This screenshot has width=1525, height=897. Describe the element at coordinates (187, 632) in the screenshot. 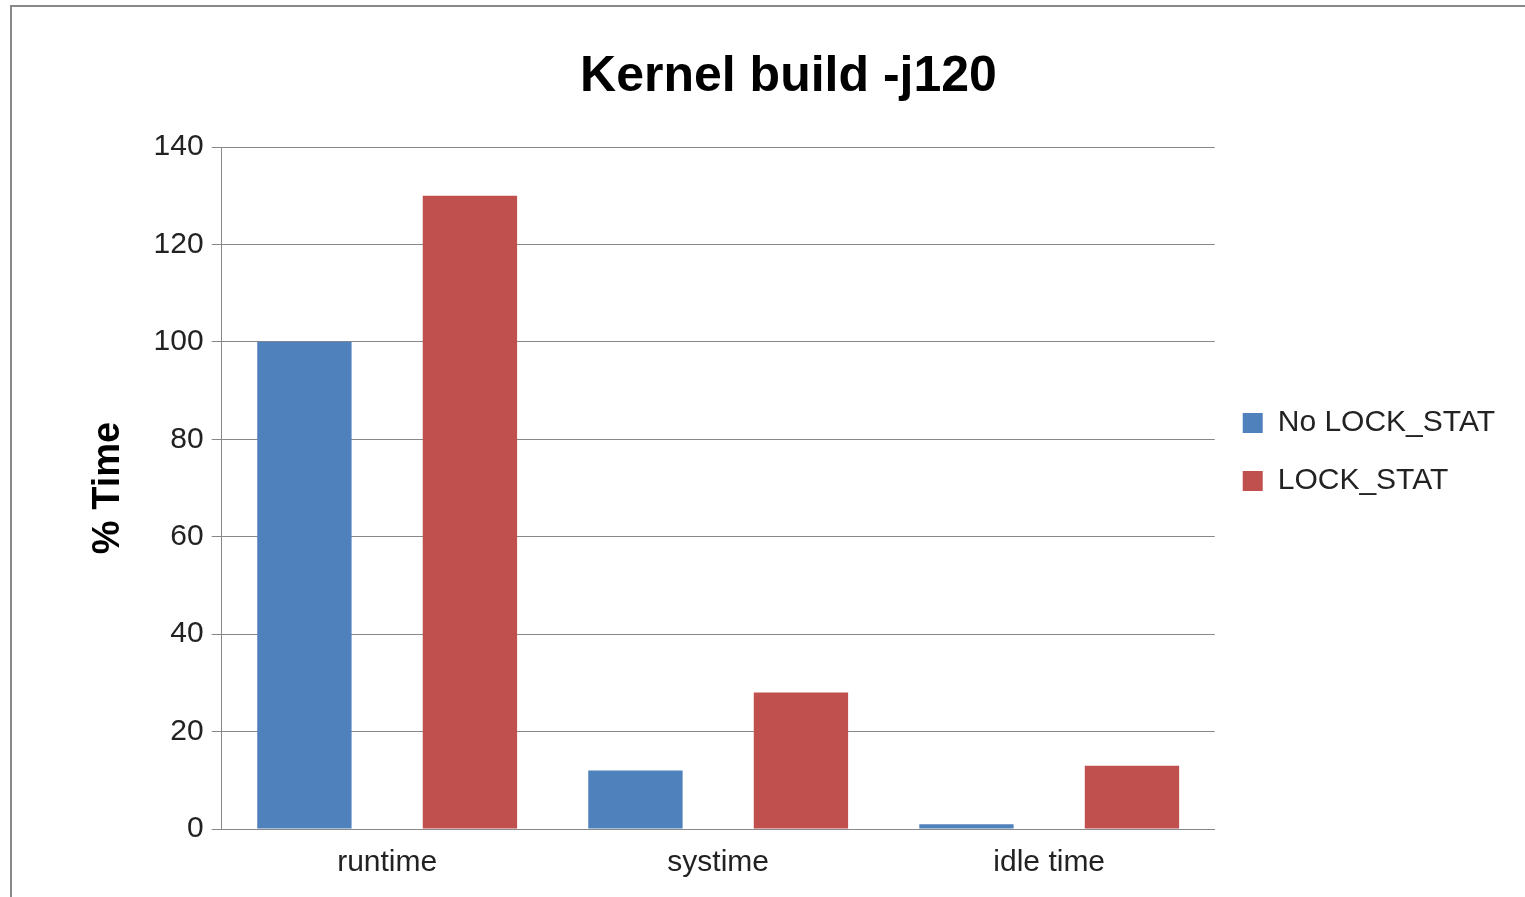

I see `y-tick-label: 40` at that location.